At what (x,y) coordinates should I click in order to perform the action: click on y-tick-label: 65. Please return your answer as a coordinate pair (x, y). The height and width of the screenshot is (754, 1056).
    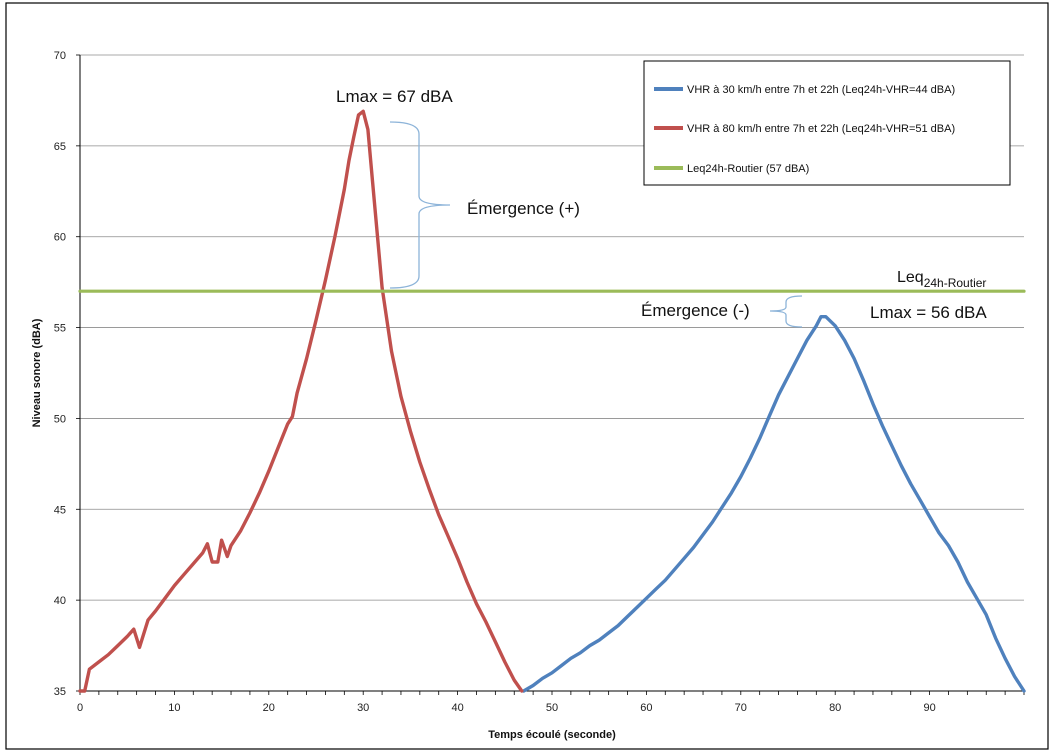
    Looking at the image, I should click on (60, 147).